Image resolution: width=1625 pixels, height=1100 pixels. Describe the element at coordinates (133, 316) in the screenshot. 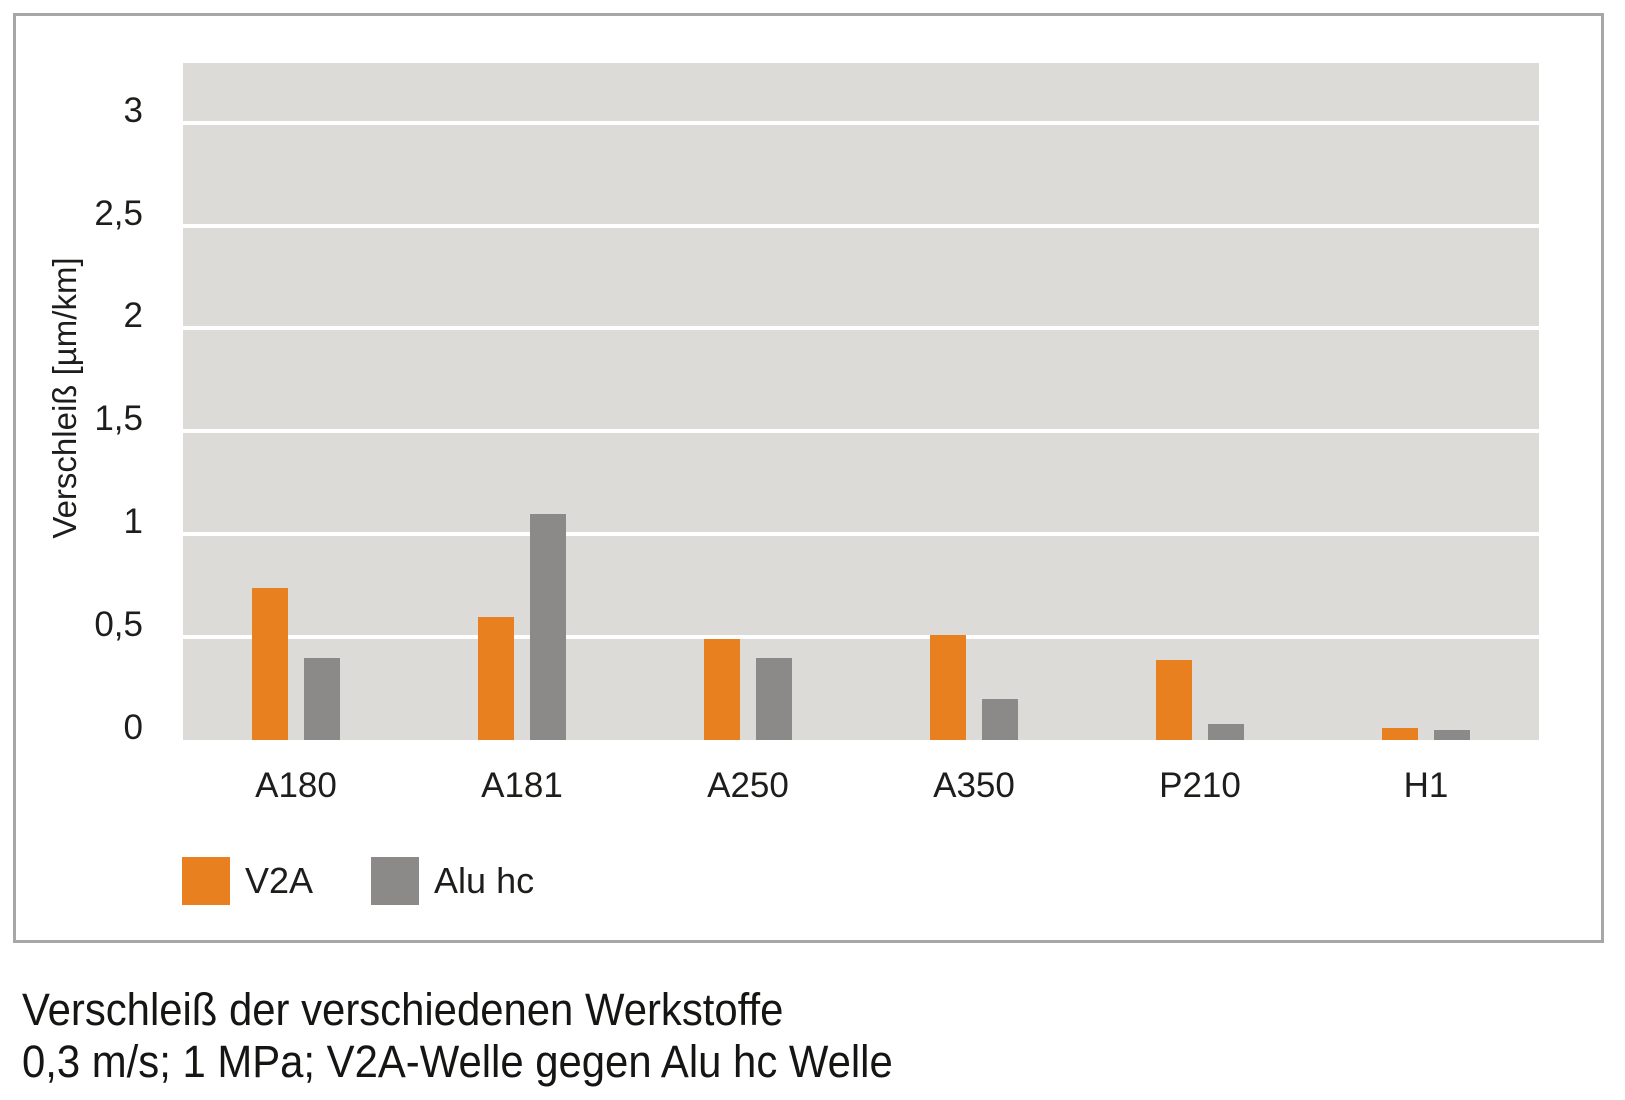

I see `y-tick-label: 2` at that location.